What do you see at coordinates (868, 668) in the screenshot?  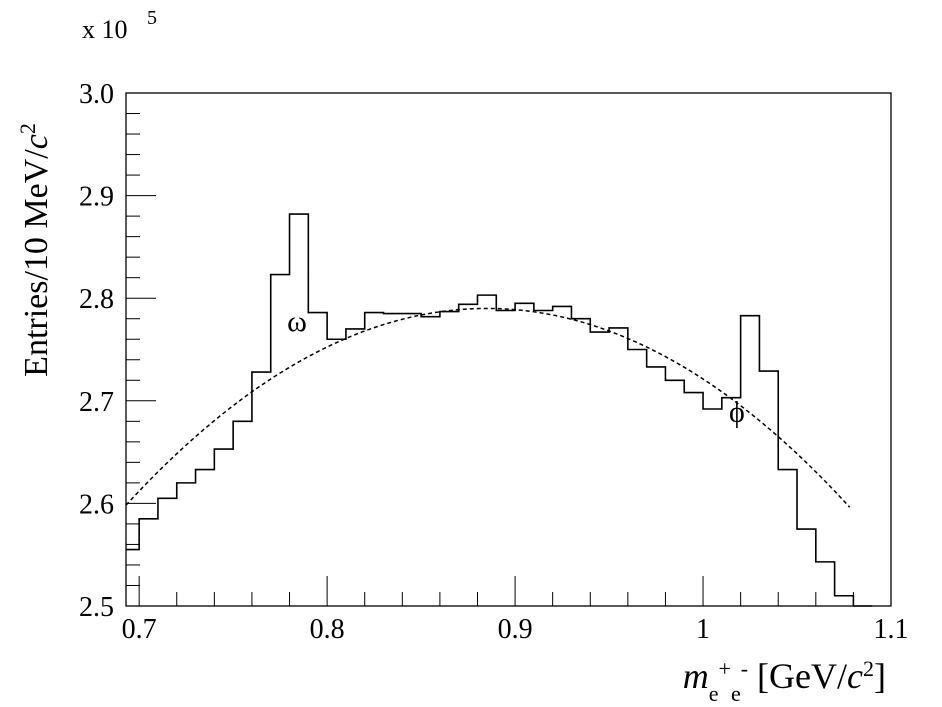 I see `x-axis-title-c-exponent: 2` at bounding box center [868, 668].